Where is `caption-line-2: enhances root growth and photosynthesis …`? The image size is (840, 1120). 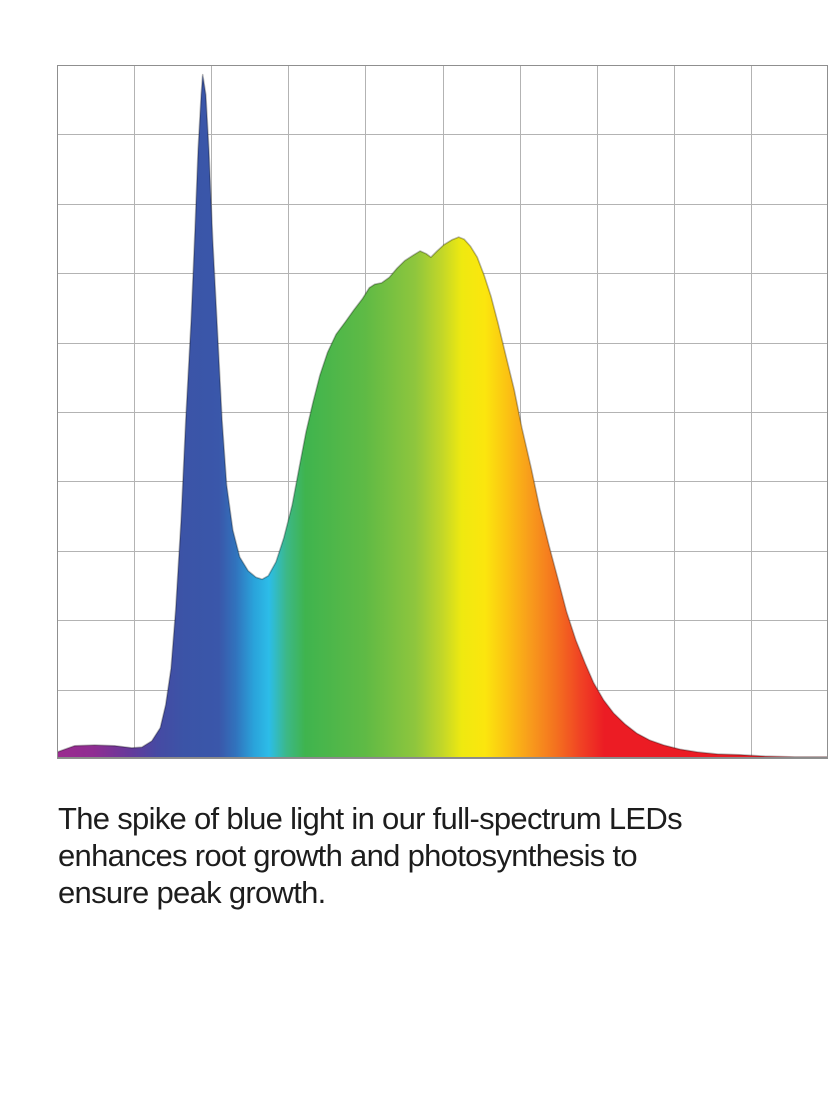 caption-line-2: enhances root growth and photosynthesis … is located at coordinates (348, 855).